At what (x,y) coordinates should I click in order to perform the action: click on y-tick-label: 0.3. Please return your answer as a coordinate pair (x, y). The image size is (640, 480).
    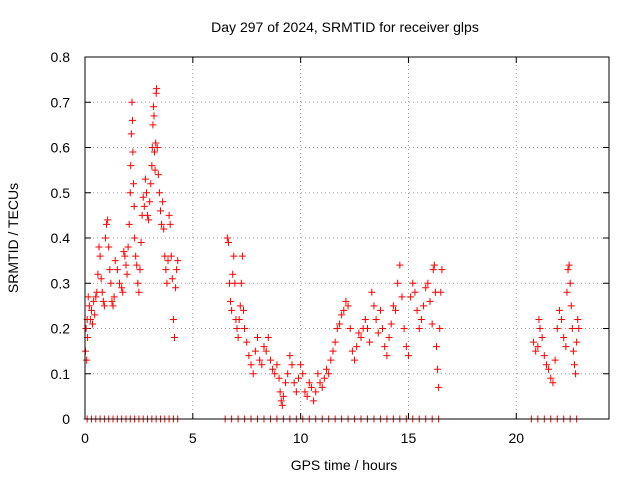
    Looking at the image, I should click on (61, 283).